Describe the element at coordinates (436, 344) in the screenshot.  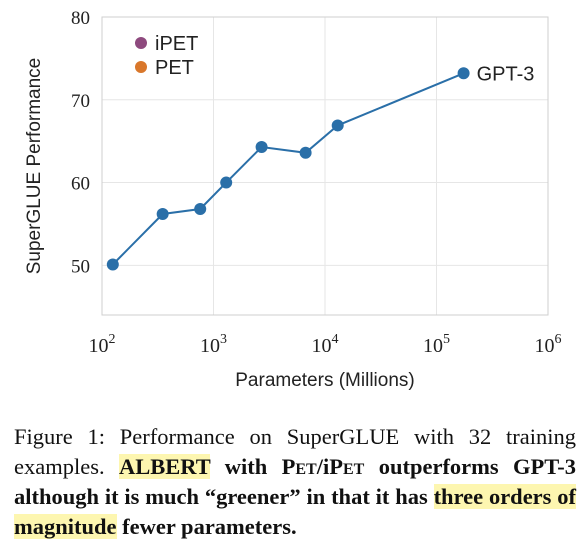
I see `x-tick-label: 10⁵` at that location.